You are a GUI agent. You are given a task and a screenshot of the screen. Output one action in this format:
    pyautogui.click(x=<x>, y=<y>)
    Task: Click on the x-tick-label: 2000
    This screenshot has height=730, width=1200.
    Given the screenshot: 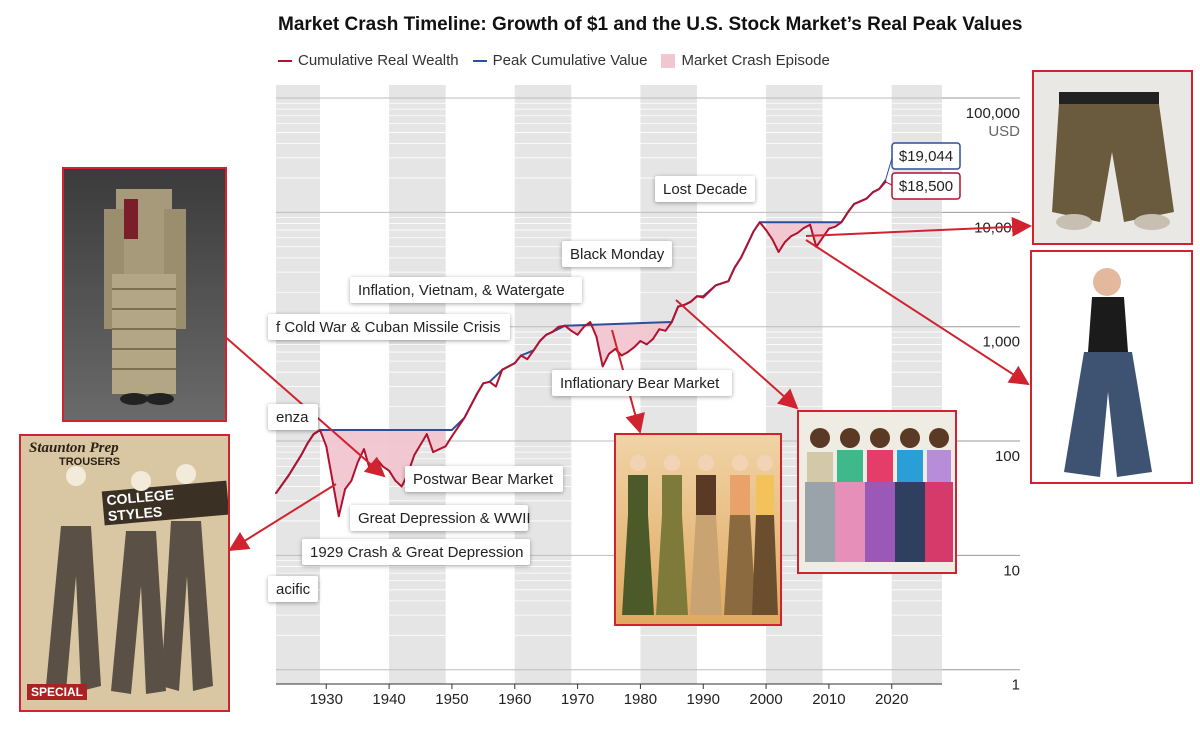 What is the action you would take?
    pyautogui.click(x=765, y=699)
    